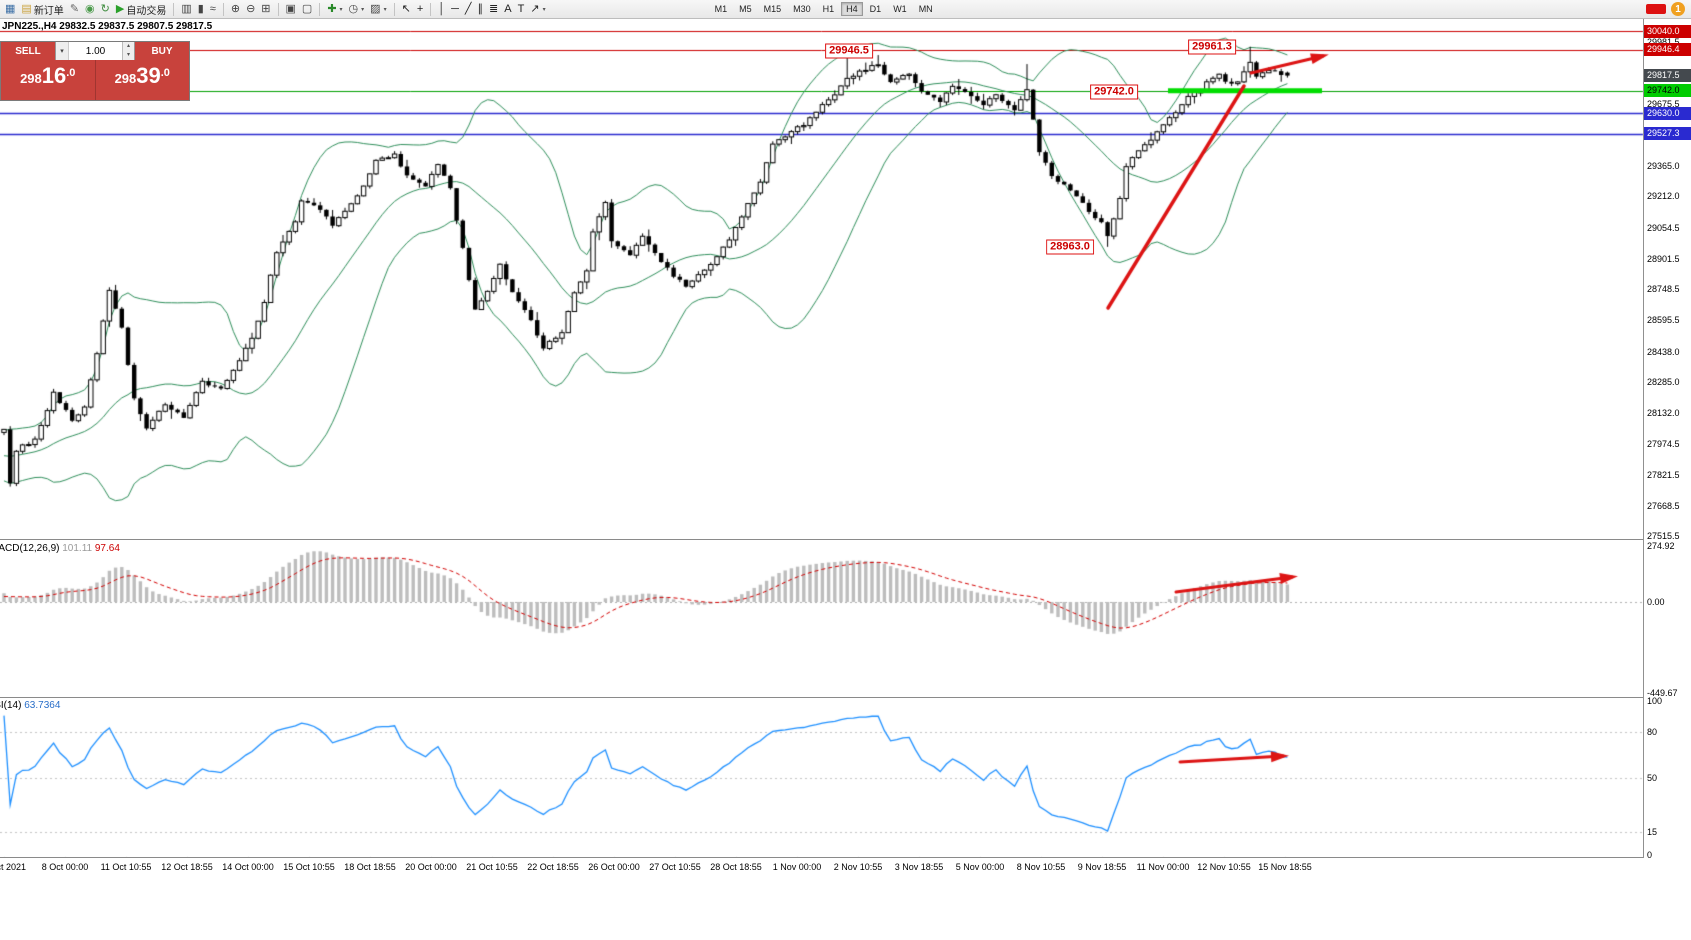  What do you see at coordinates (90, 9) in the screenshot?
I see `favorites-icon: ◉` at bounding box center [90, 9].